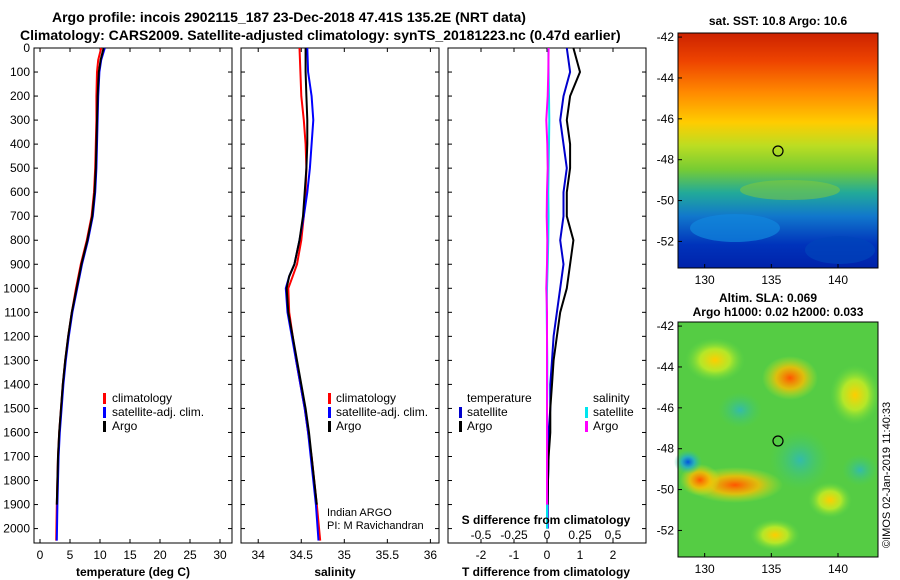  I want to click on y-tick-label: 700, so click(20, 216).